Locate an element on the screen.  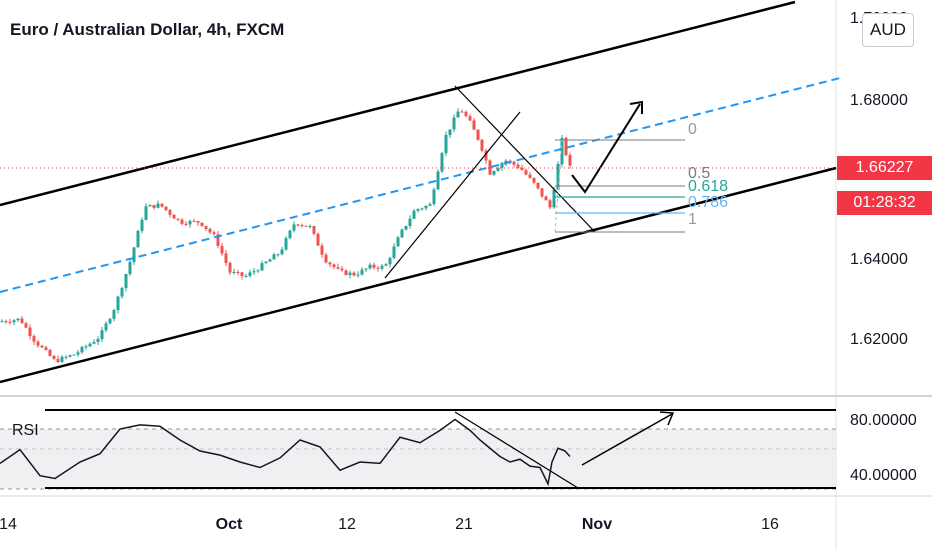
currency-button: AUD is located at coordinates (888, 30).